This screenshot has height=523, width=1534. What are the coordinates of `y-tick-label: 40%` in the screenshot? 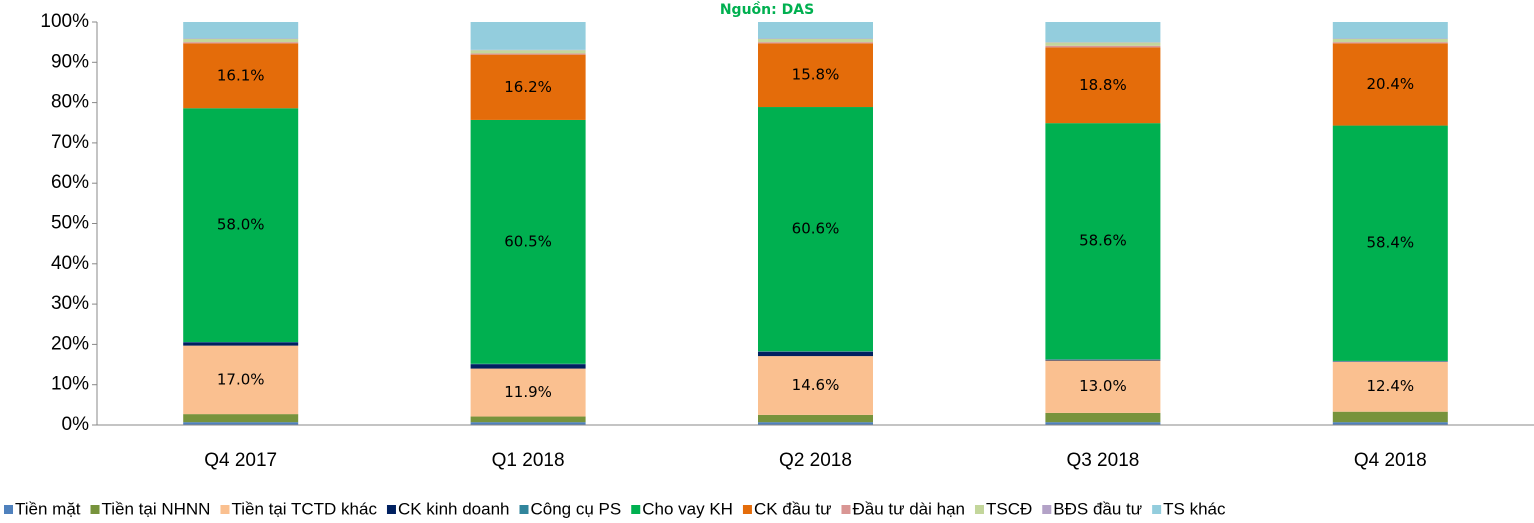 It's located at (70, 263).